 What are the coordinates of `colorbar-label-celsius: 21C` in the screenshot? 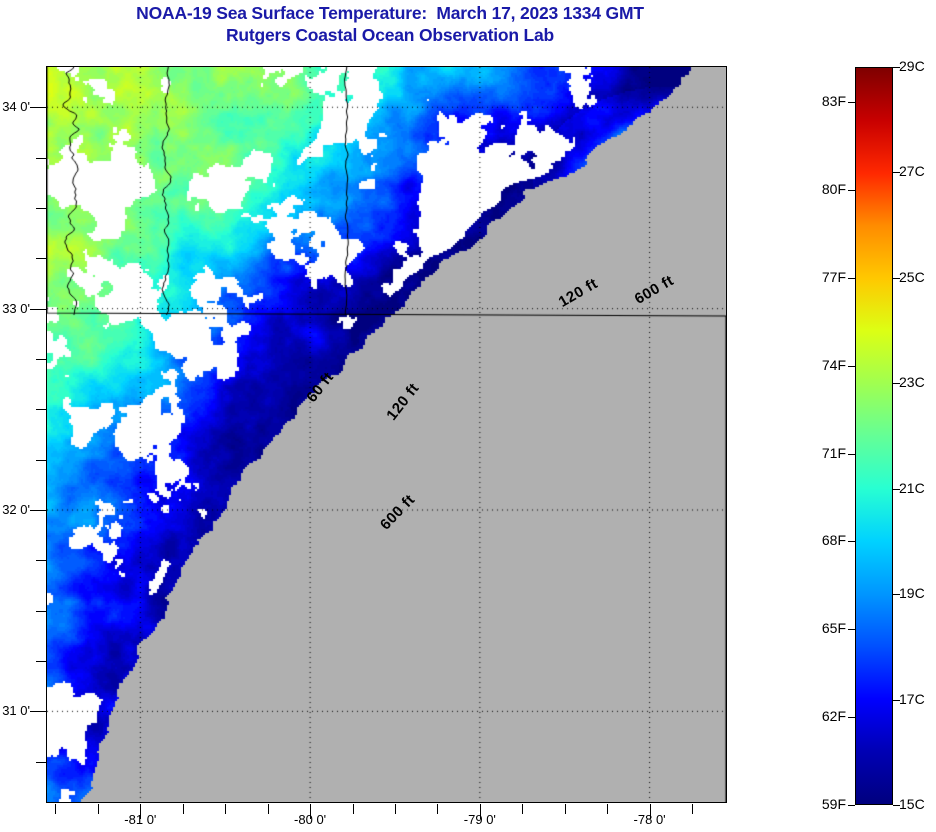 It's located at (912, 487).